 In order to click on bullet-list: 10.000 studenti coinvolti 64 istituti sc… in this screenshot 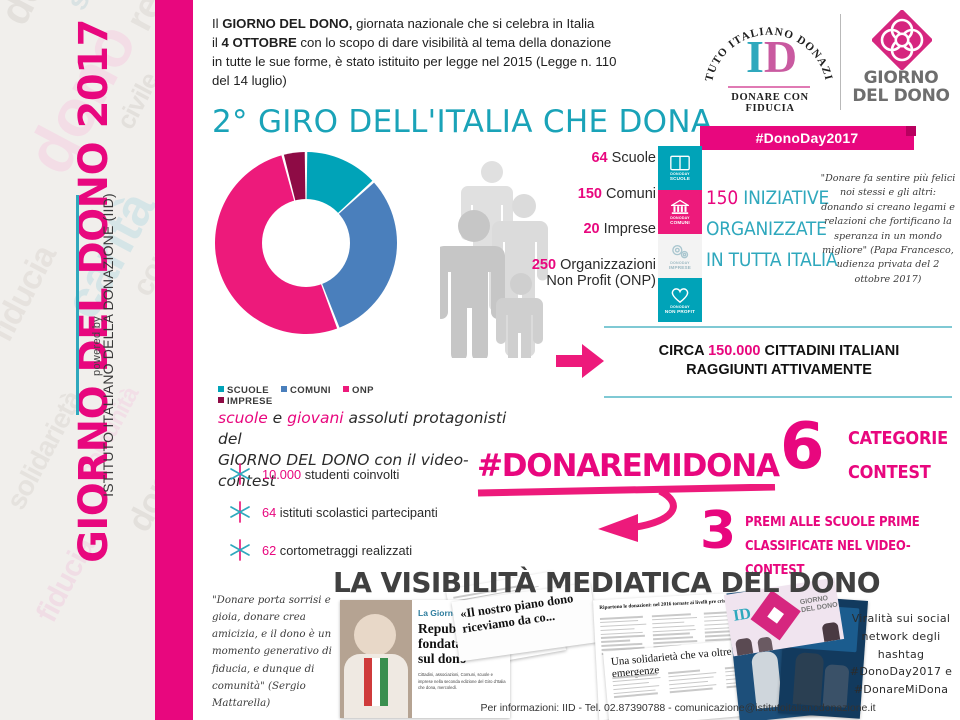, I will do `click(363, 512)`.